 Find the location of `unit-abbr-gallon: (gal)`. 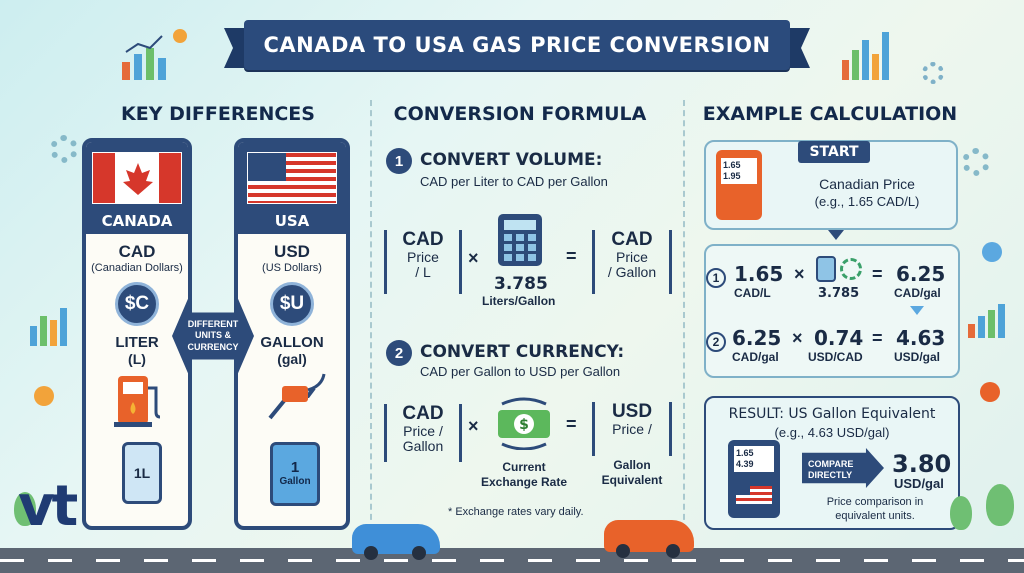

unit-abbr-gallon: (gal) is located at coordinates (292, 359).